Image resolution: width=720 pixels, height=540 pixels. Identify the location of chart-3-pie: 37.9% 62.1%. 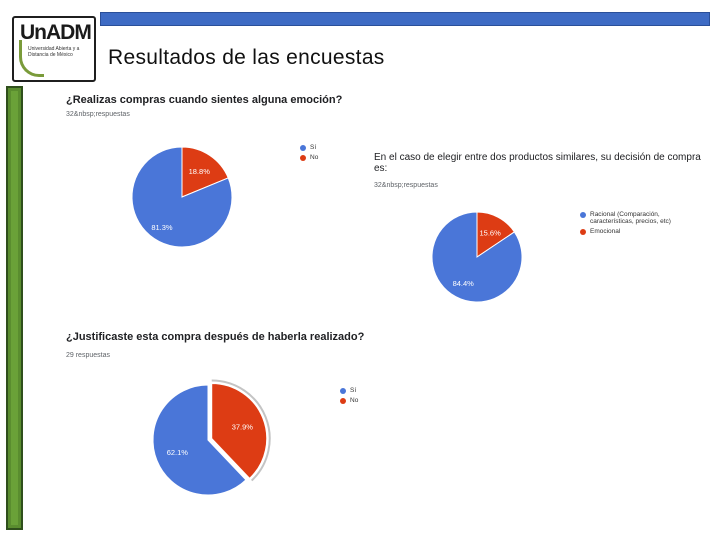
(211, 437).